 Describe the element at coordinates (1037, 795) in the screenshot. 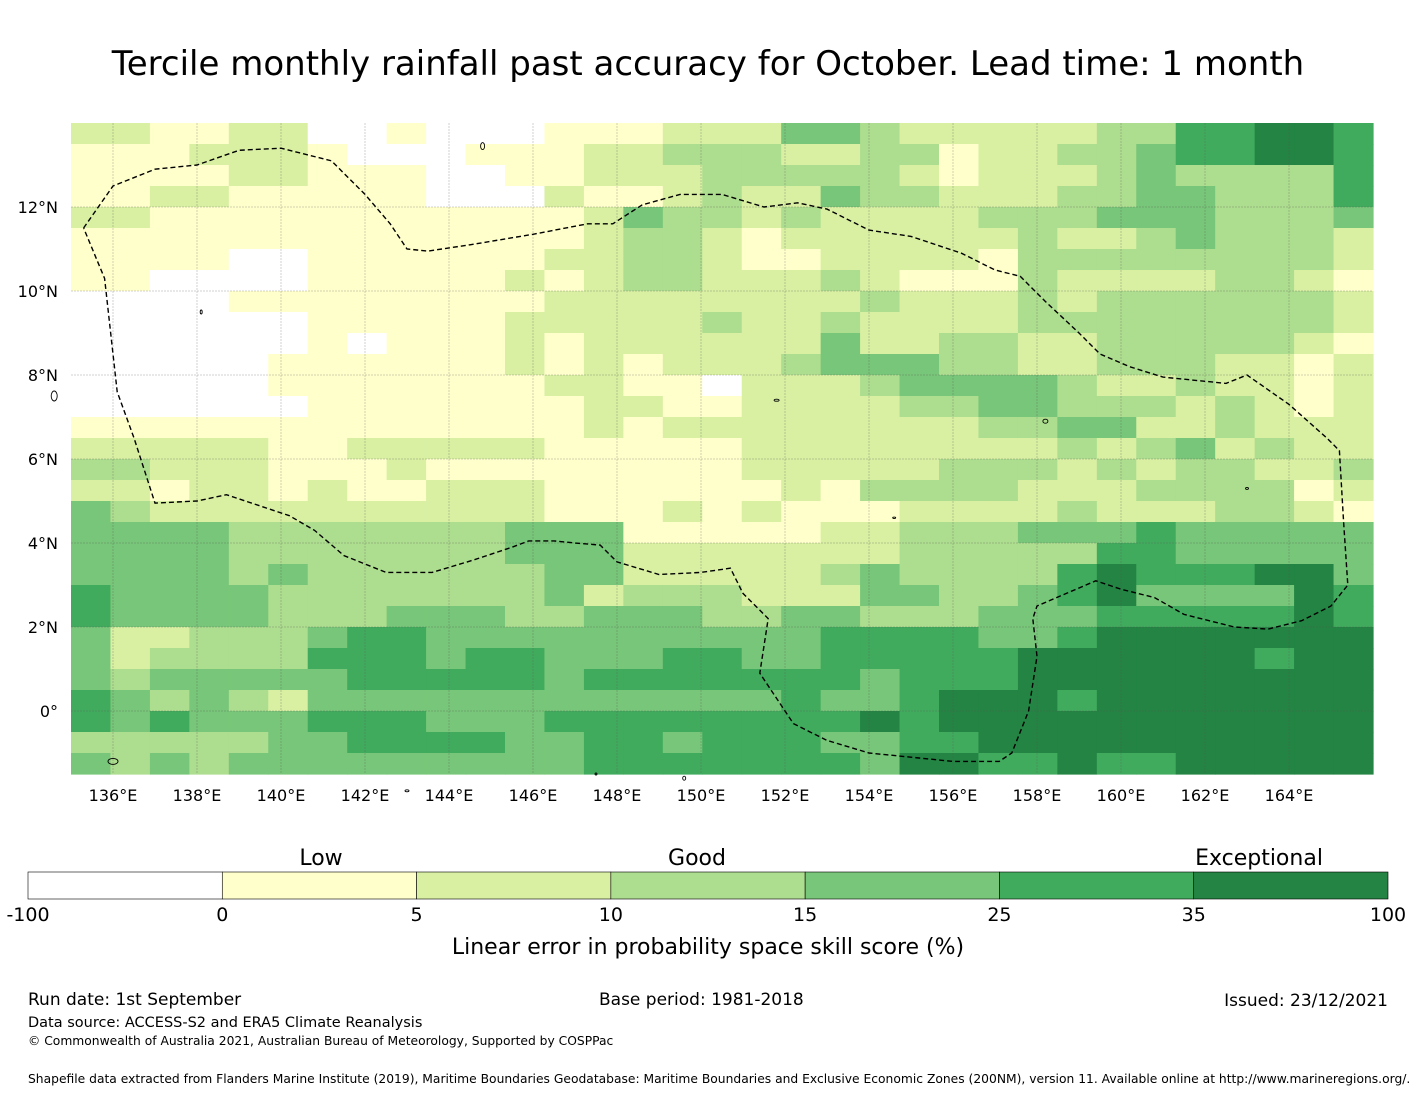

I see `lon-tick-label: 158°E` at that location.